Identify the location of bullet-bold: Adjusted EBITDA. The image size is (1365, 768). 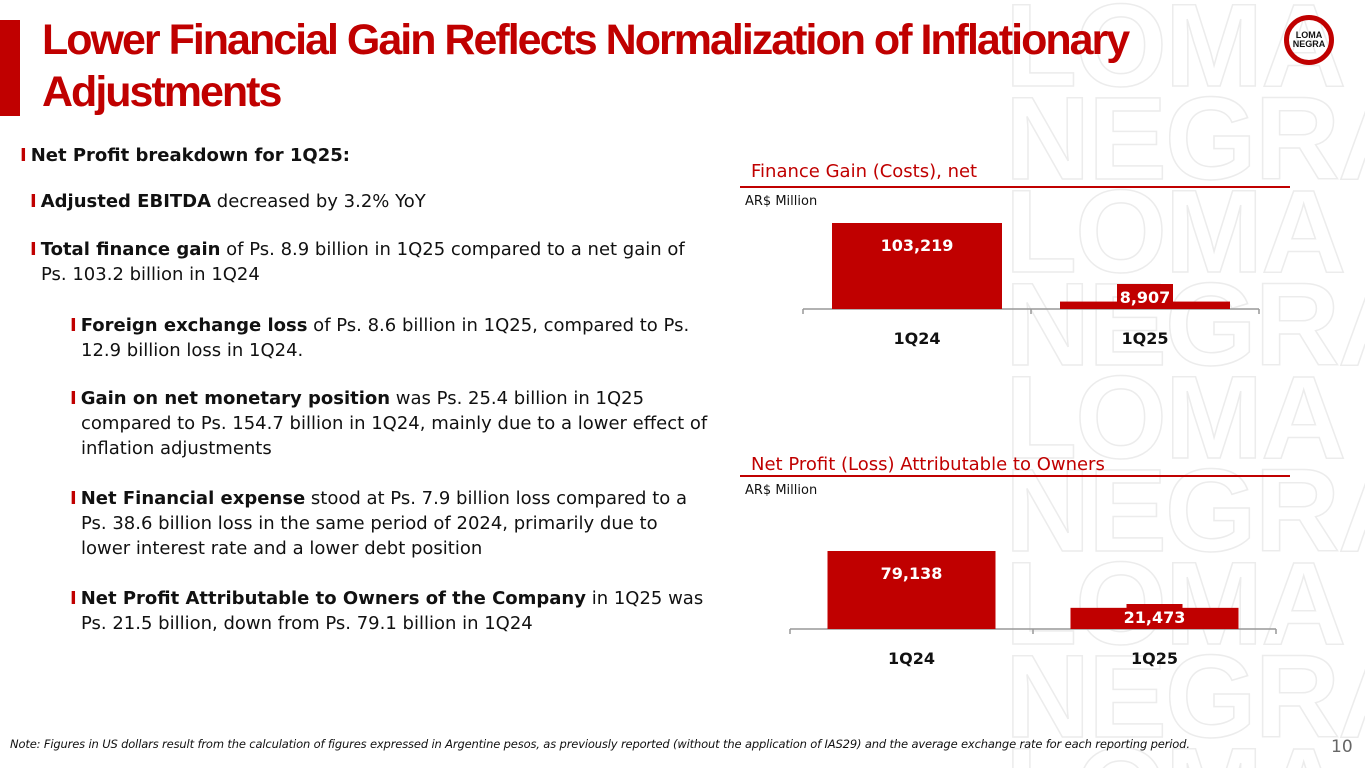
(126, 201).